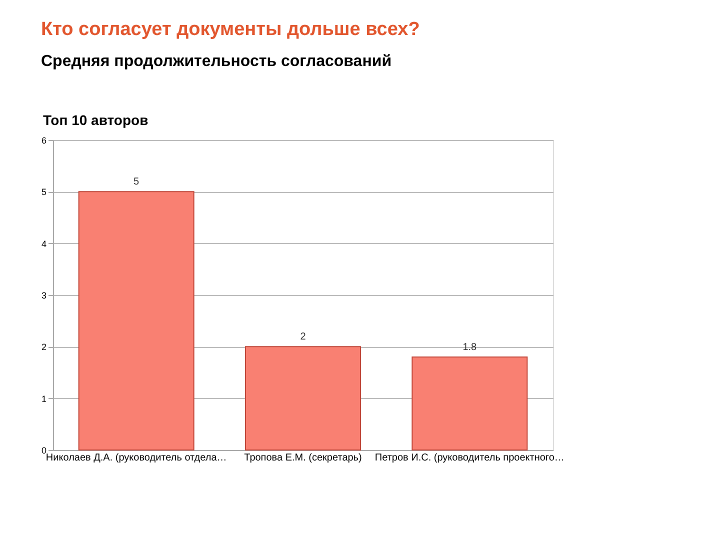  Describe the element at coordinates (43, 399) in the screenshot. I see `y-tick-label: 1` at that location.